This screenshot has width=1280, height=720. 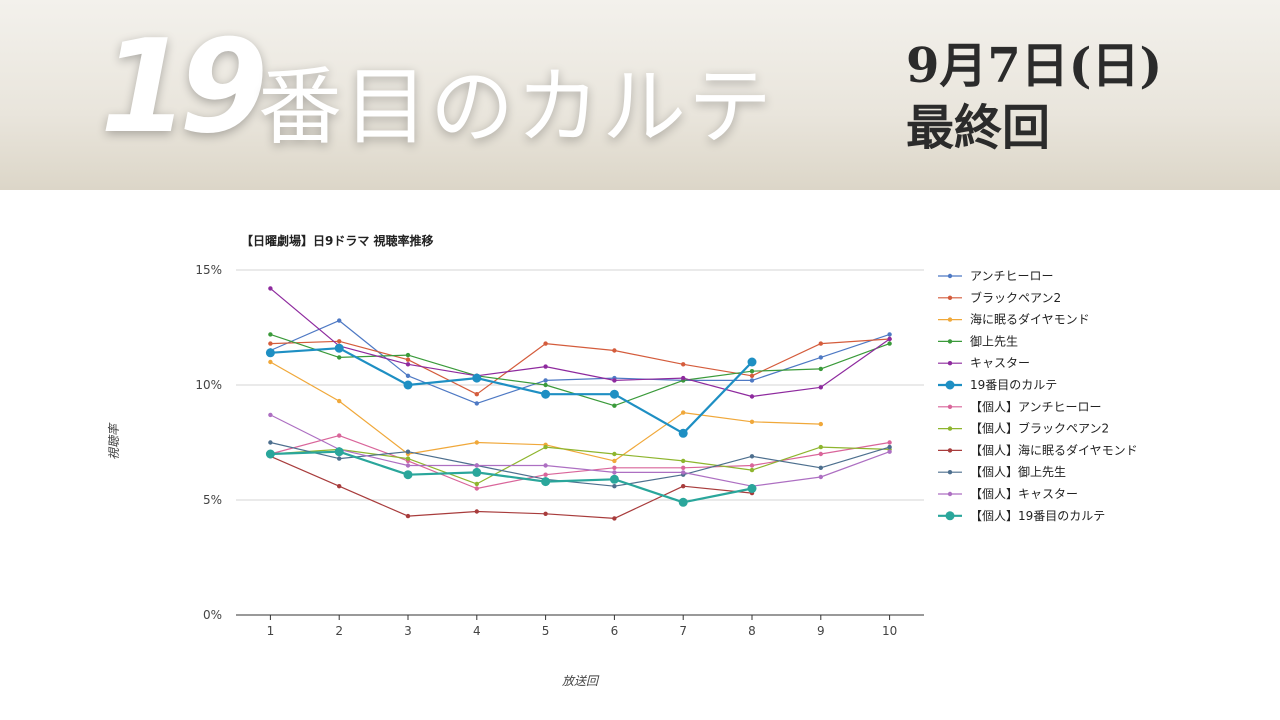 What do you see at coordinates (1015, 297) in the screenshot?
I see `legend-label: ブラックペアン2` at bounding box center [1015, 297].